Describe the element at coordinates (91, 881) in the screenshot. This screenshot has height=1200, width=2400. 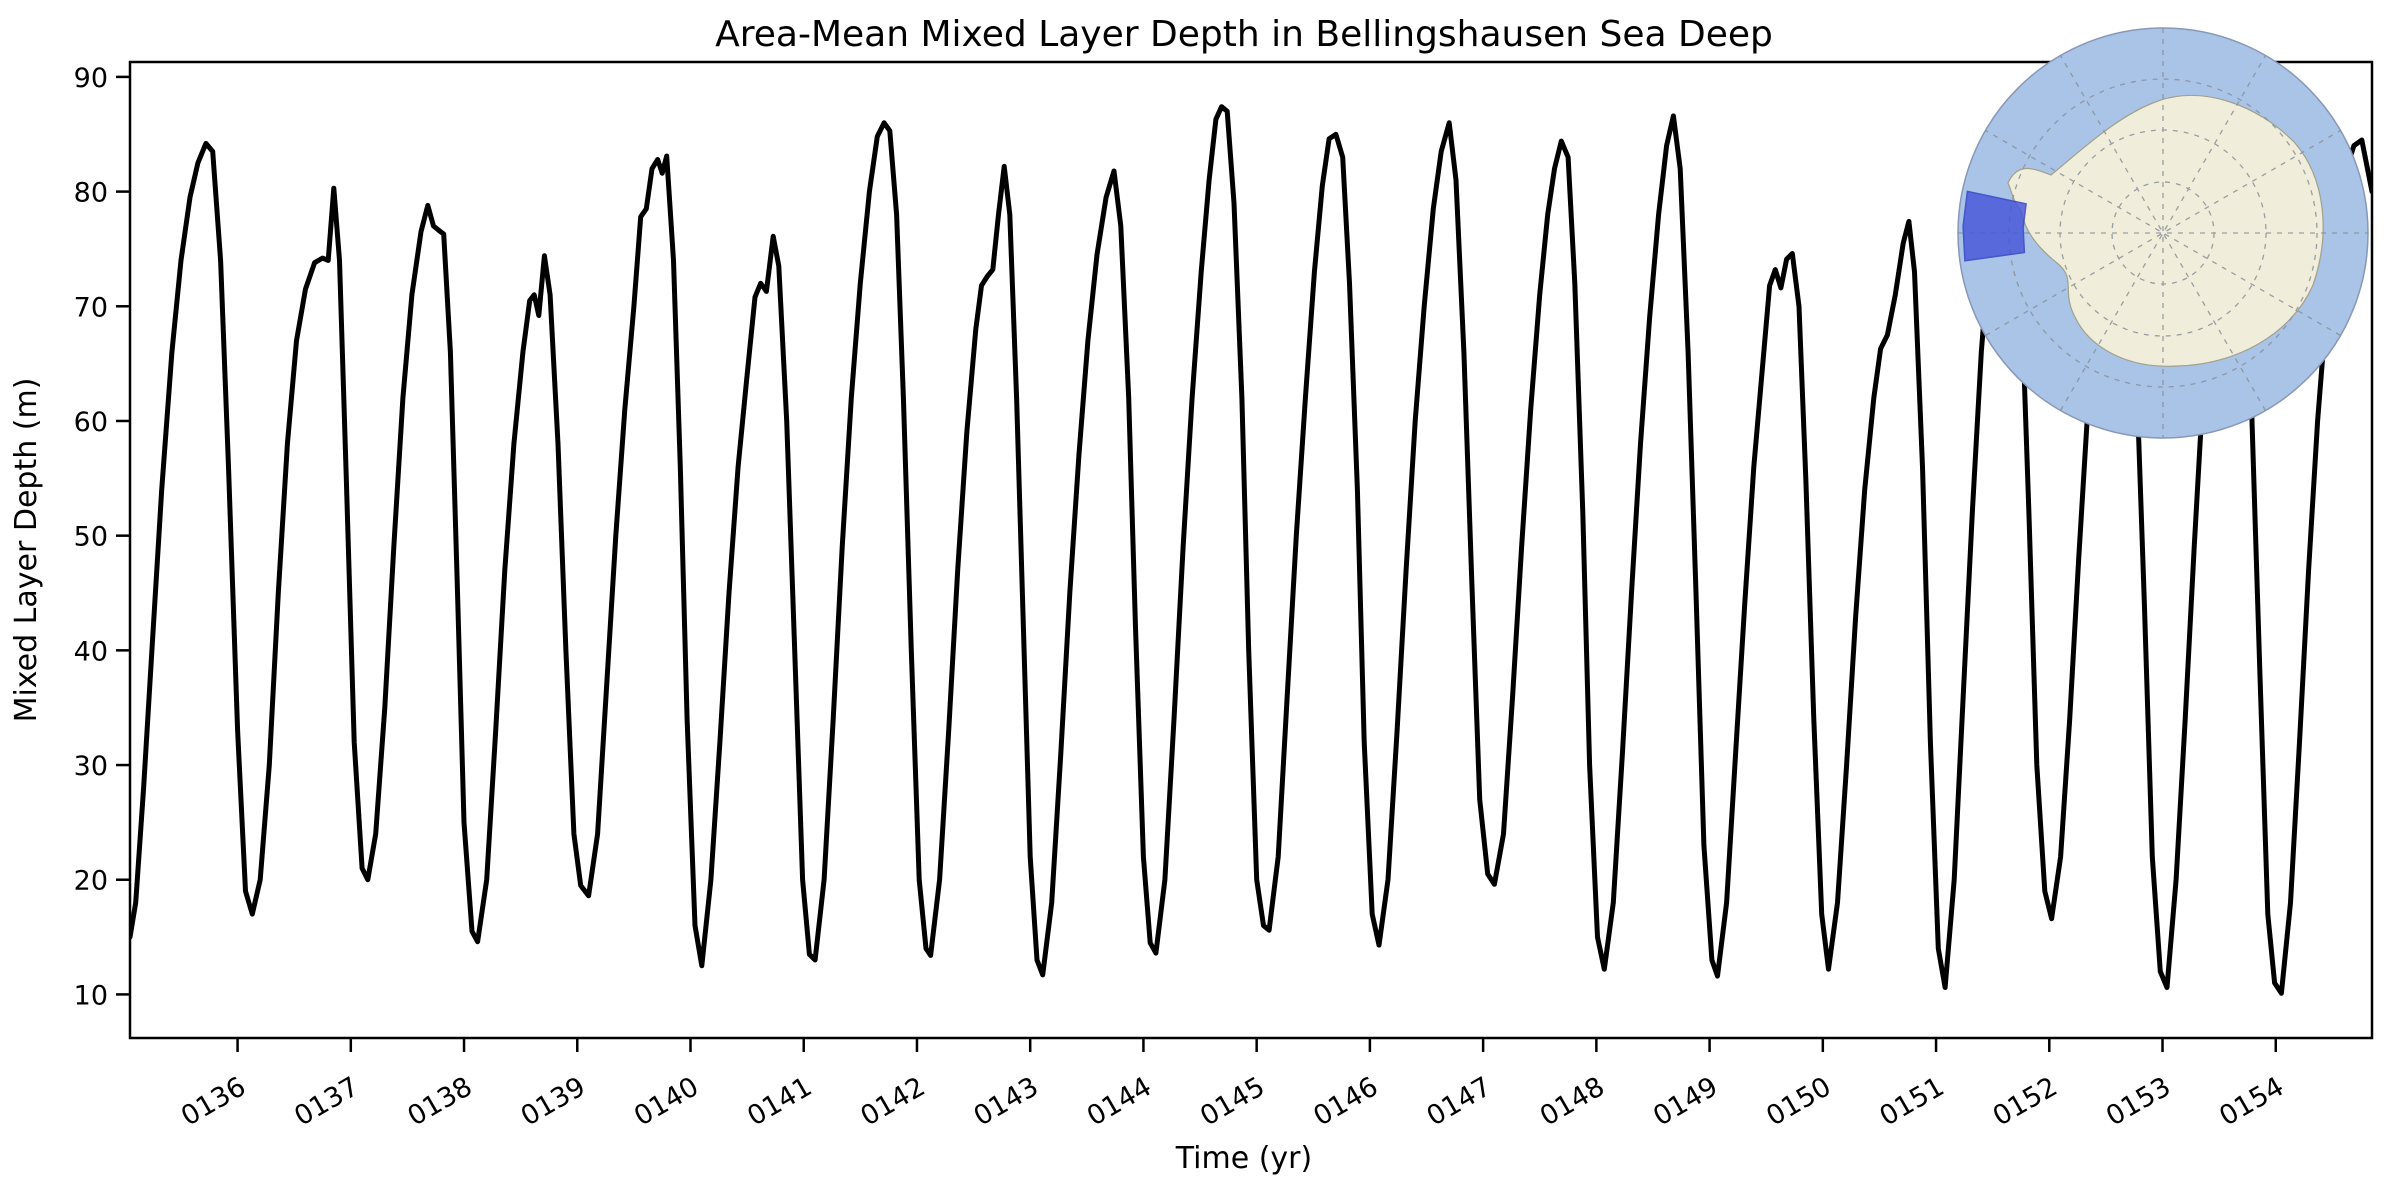
I see `y-tick-label: 20` at that location.